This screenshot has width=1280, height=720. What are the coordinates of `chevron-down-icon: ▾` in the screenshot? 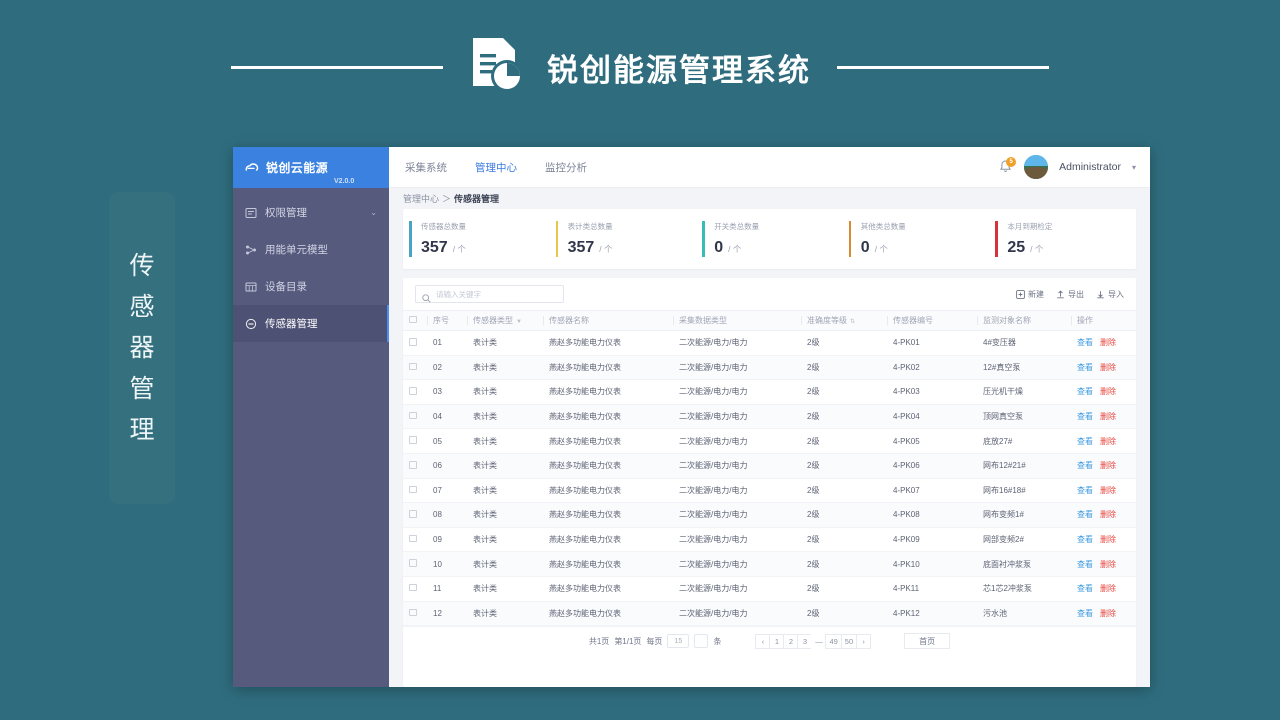 It's located at (1133, 167).